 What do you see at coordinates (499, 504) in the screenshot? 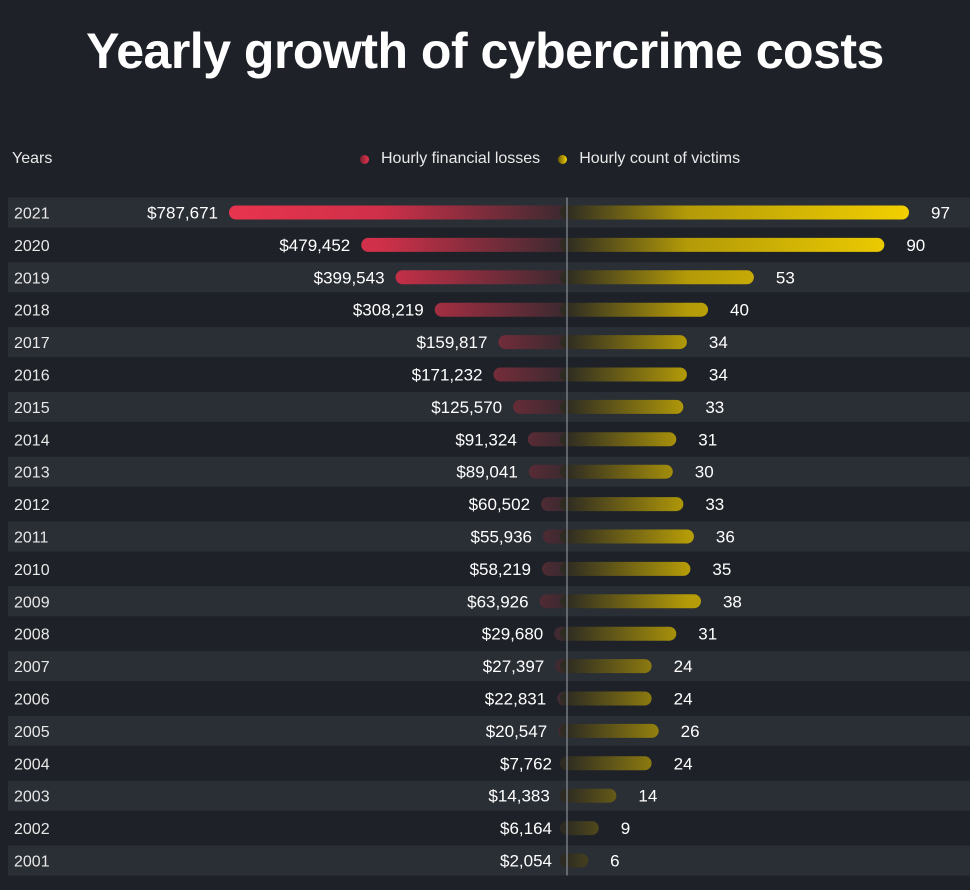
I see `loss-value-label: $60,502` at bounding box center [499, 504].